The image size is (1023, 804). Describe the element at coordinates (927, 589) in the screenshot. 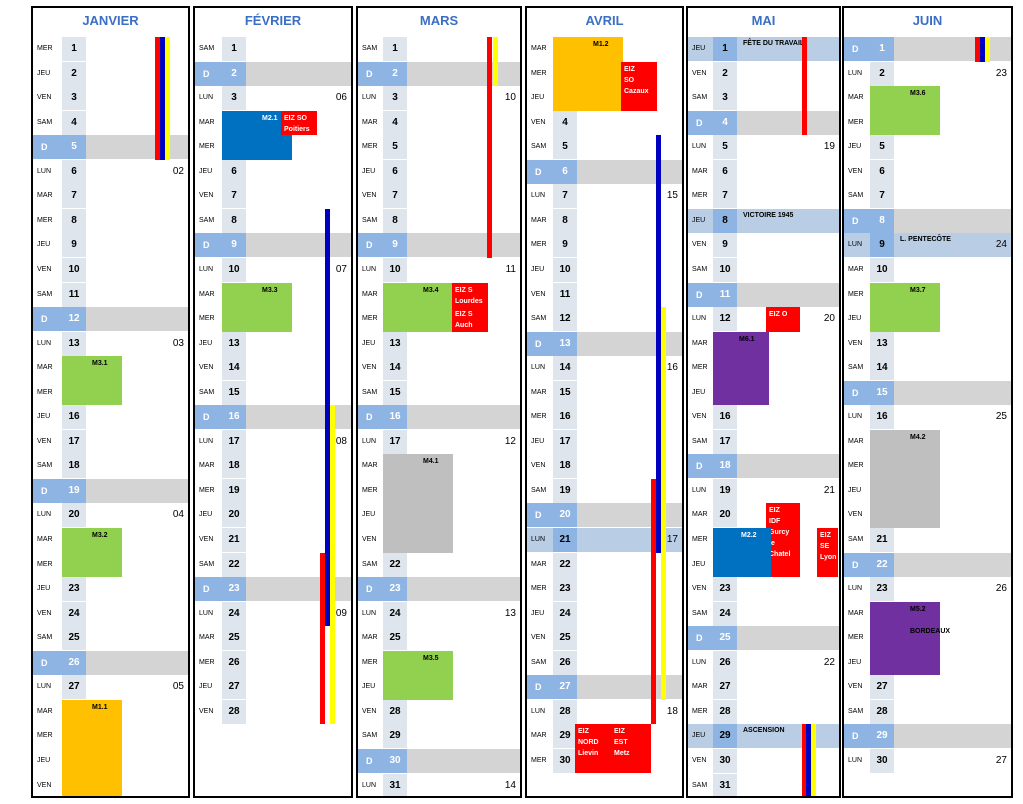

I see `day-row: LUN 23 26` at that location.